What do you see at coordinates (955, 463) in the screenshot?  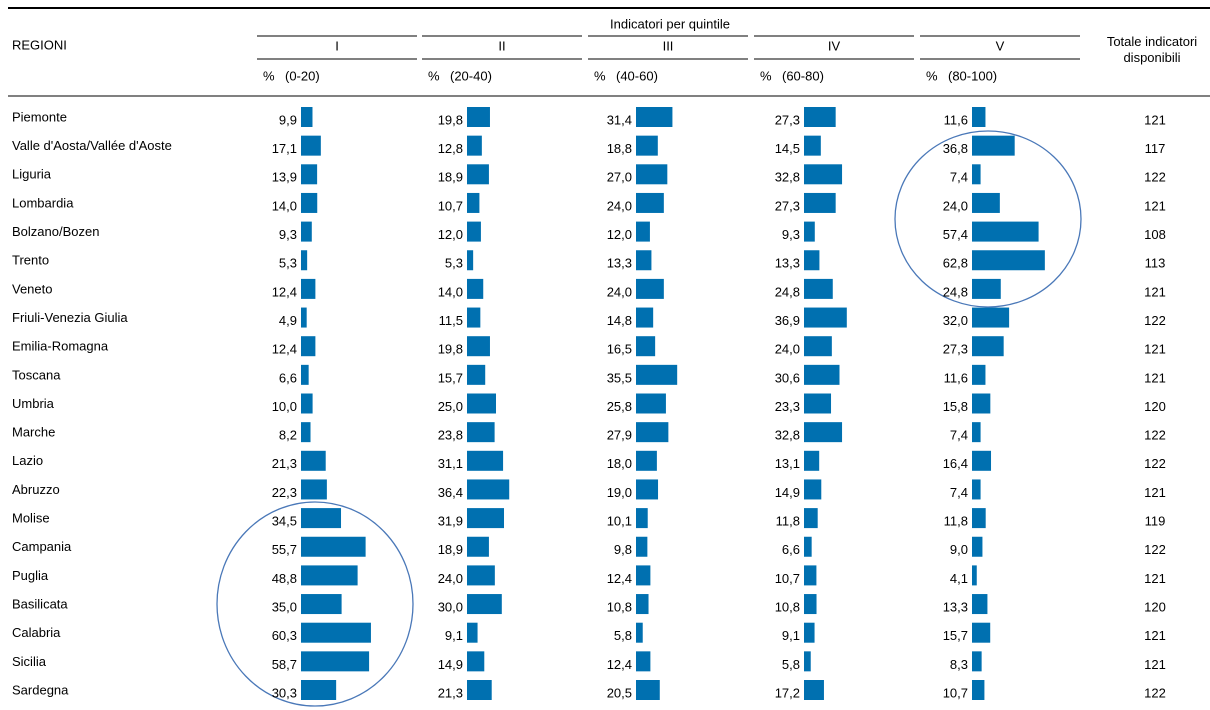 I see `value-label: 16,4` at bounding box center [955, 463].